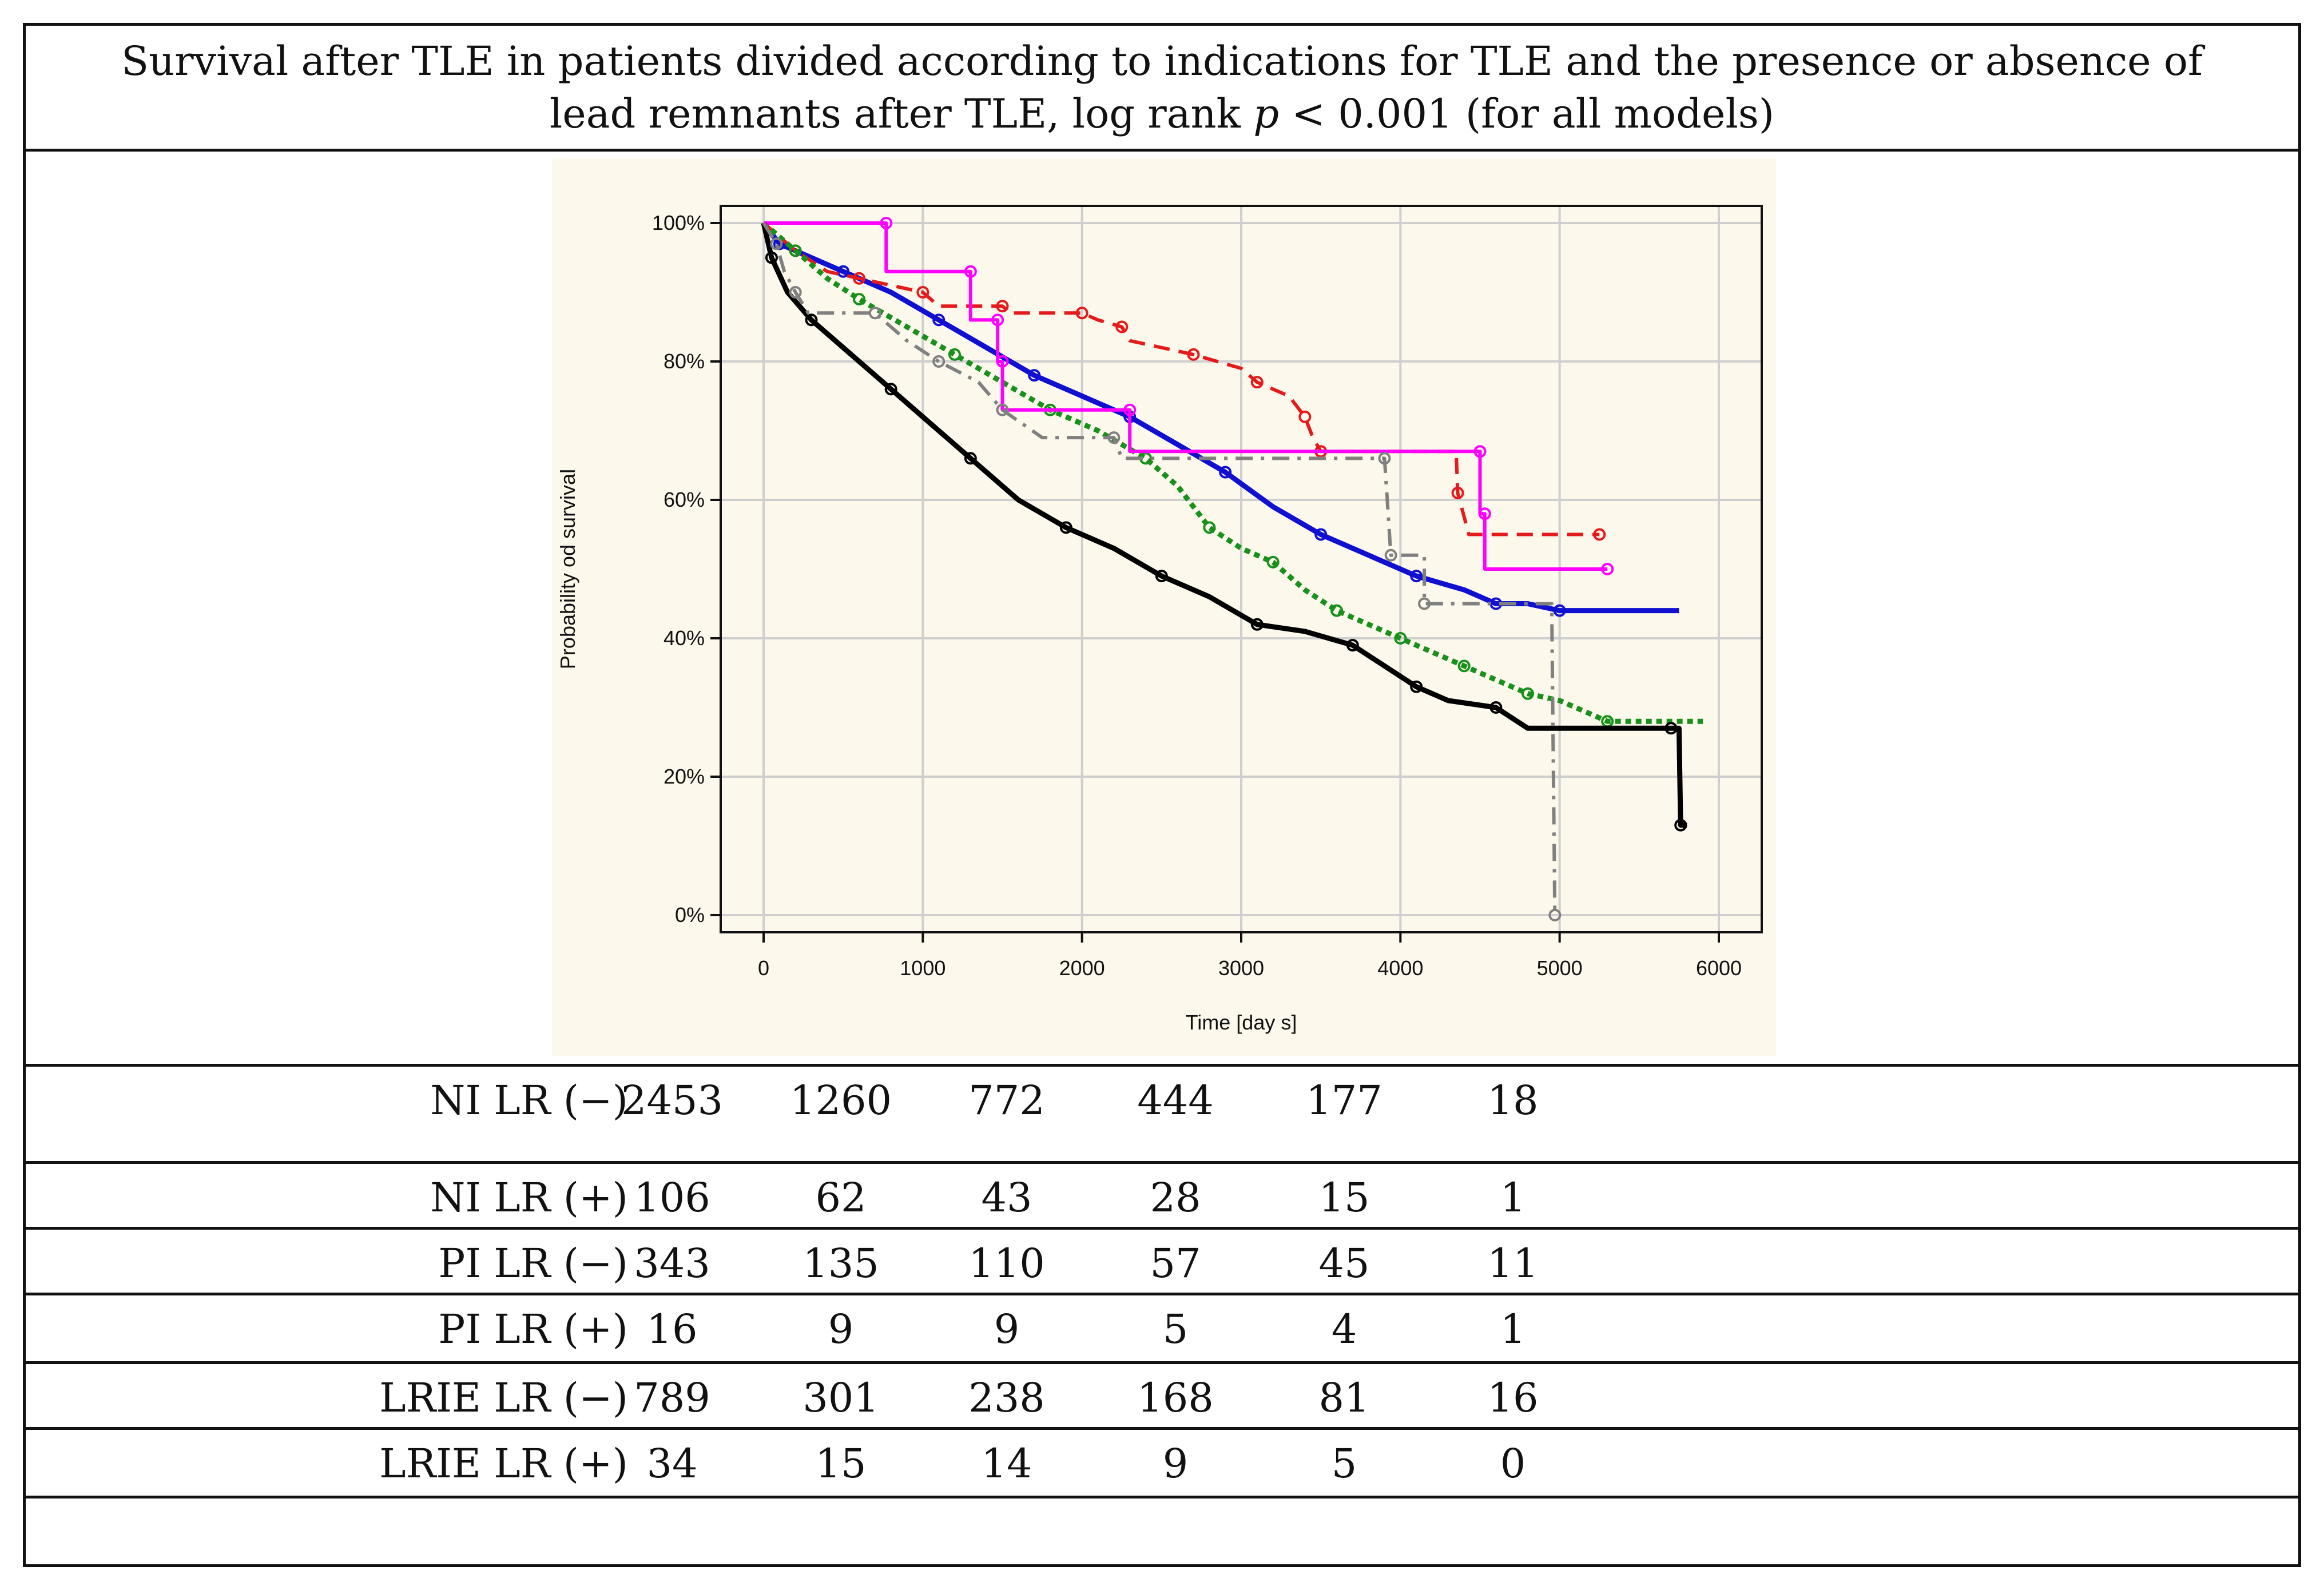 The image size is (2324, 1590). I want to click on risk-row-label: LRIE LR (+), so click(503, 1463).